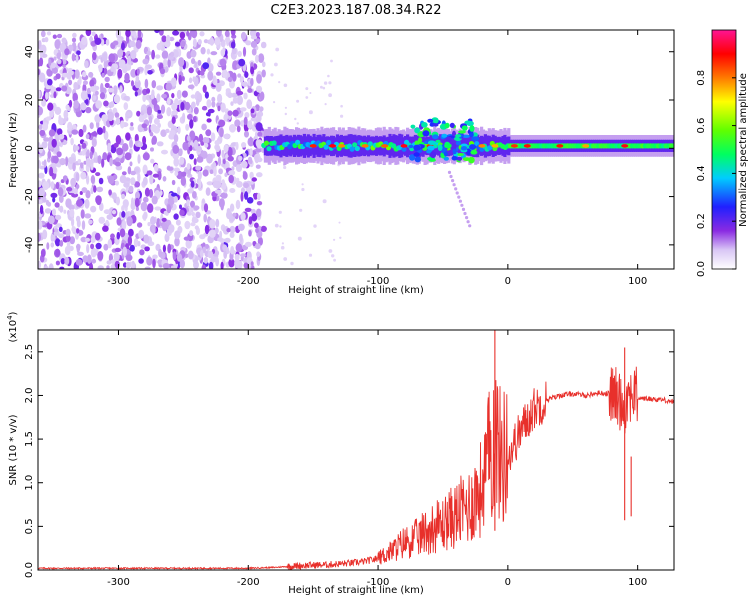 The image size is (750, 600). What do you see at coordinates (701, 126) in the screenshot?
I see `colorbar-tick-label: 0.6` at bounding box center [701, 126].